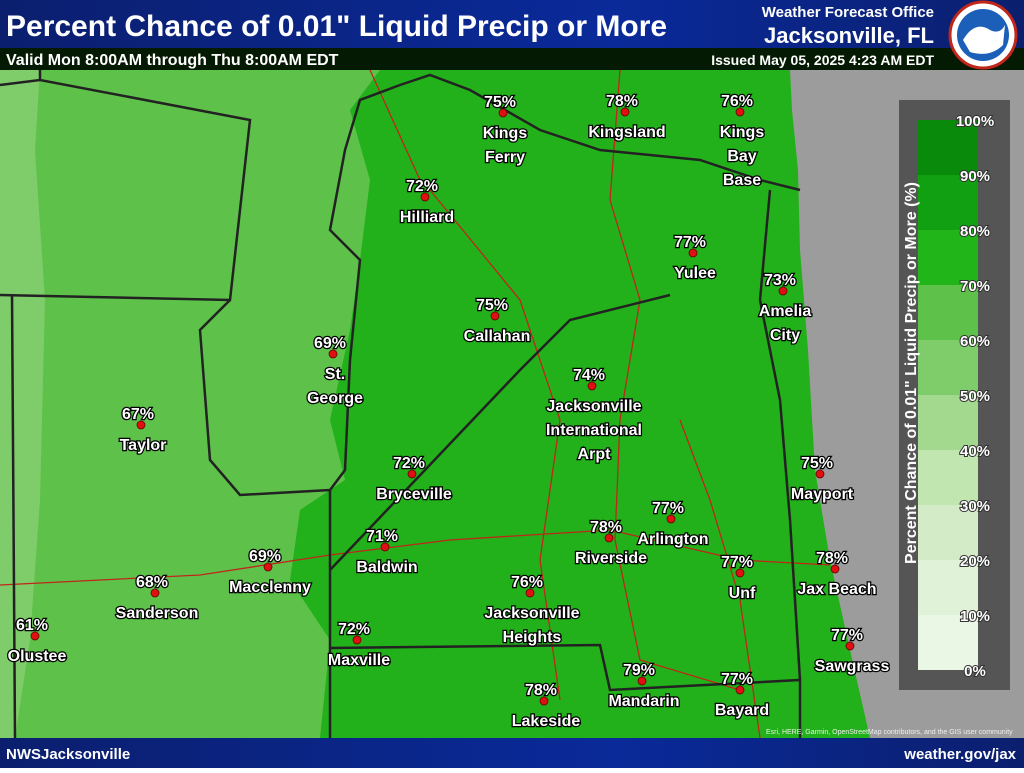  I want to click on location-name: City, so click(785, 335).